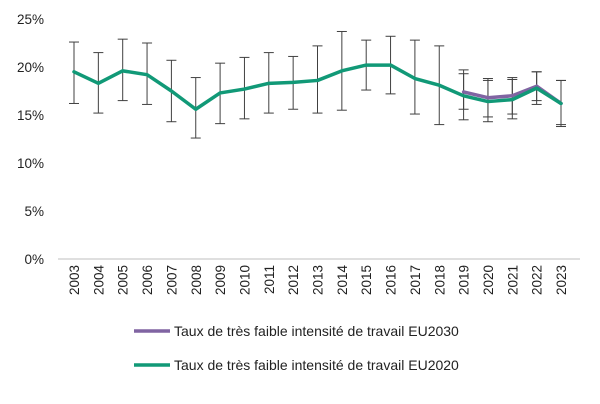  I want to click on x-tick-label: 2004, so click(98, 280).